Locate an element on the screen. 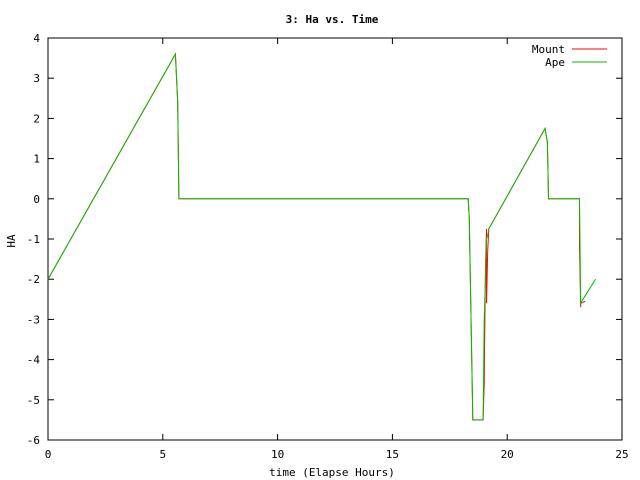  y-tick-label: -3 is located at coordinates (33, 319).